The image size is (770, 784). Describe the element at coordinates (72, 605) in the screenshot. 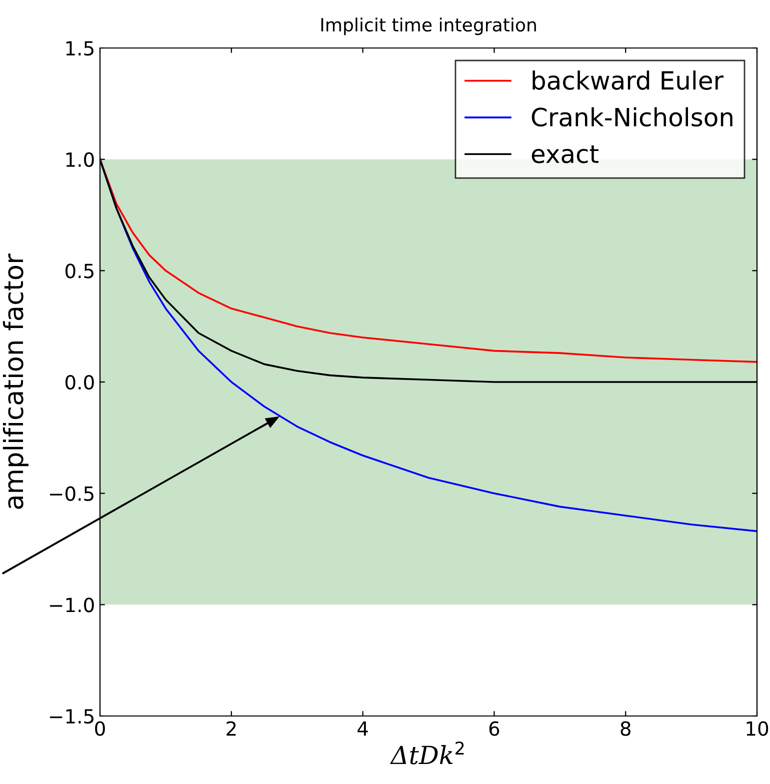

I see `y-tick-label: −1.0` at that location.